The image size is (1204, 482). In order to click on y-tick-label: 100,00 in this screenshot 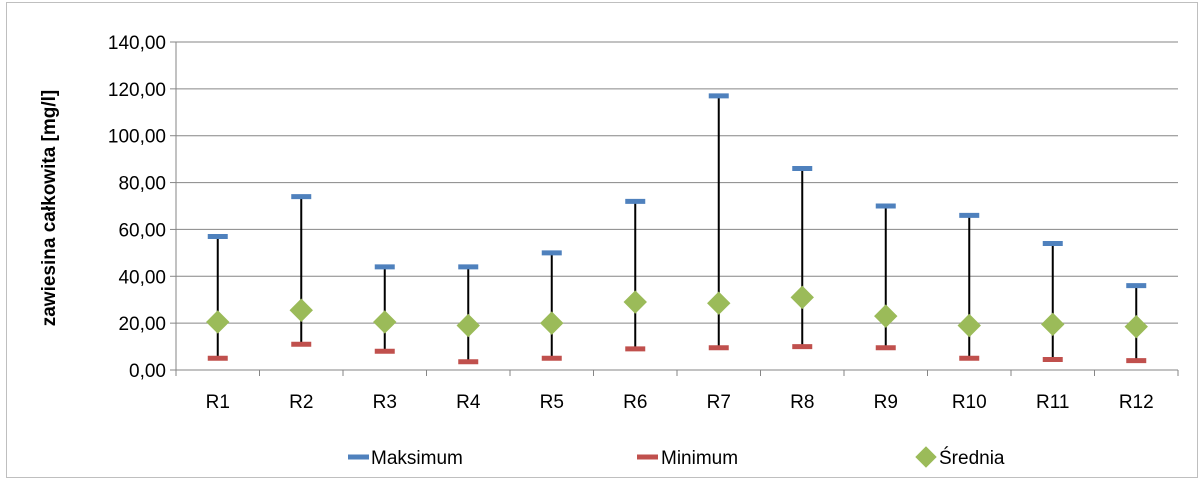, I will do `click(137, 137)`.